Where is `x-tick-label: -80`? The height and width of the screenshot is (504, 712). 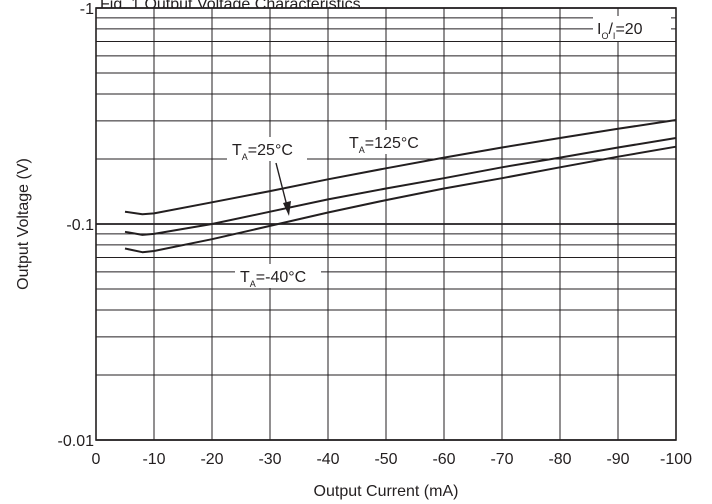 x-tick-label: -80 is located at coordinates (559, 459).